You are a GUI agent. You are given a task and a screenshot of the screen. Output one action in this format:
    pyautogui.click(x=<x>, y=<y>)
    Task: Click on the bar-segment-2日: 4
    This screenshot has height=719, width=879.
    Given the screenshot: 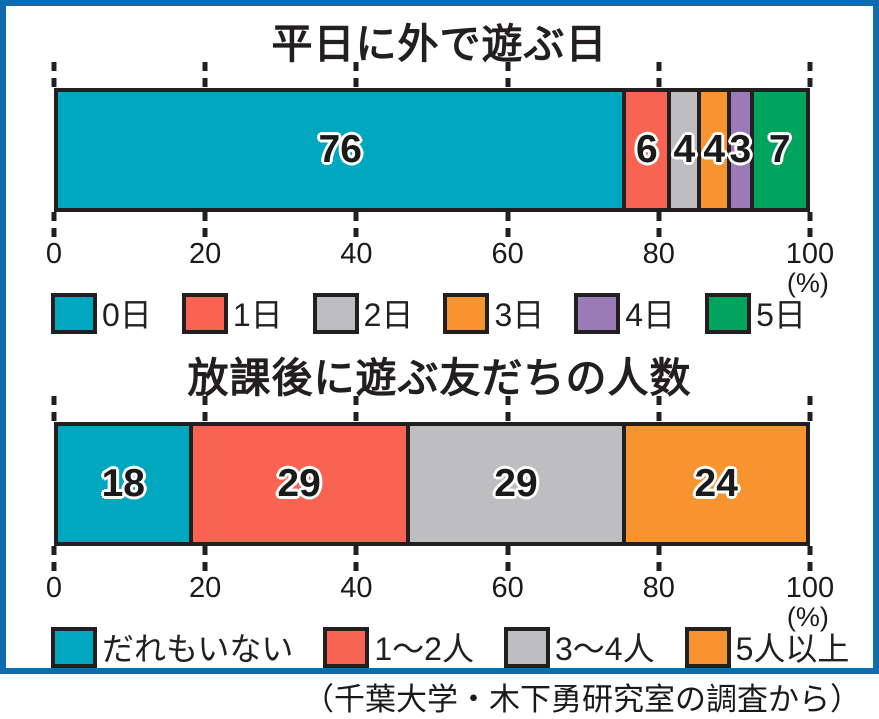 What is the action you would take?
    pyautogui.click(x=686, y=150)
    